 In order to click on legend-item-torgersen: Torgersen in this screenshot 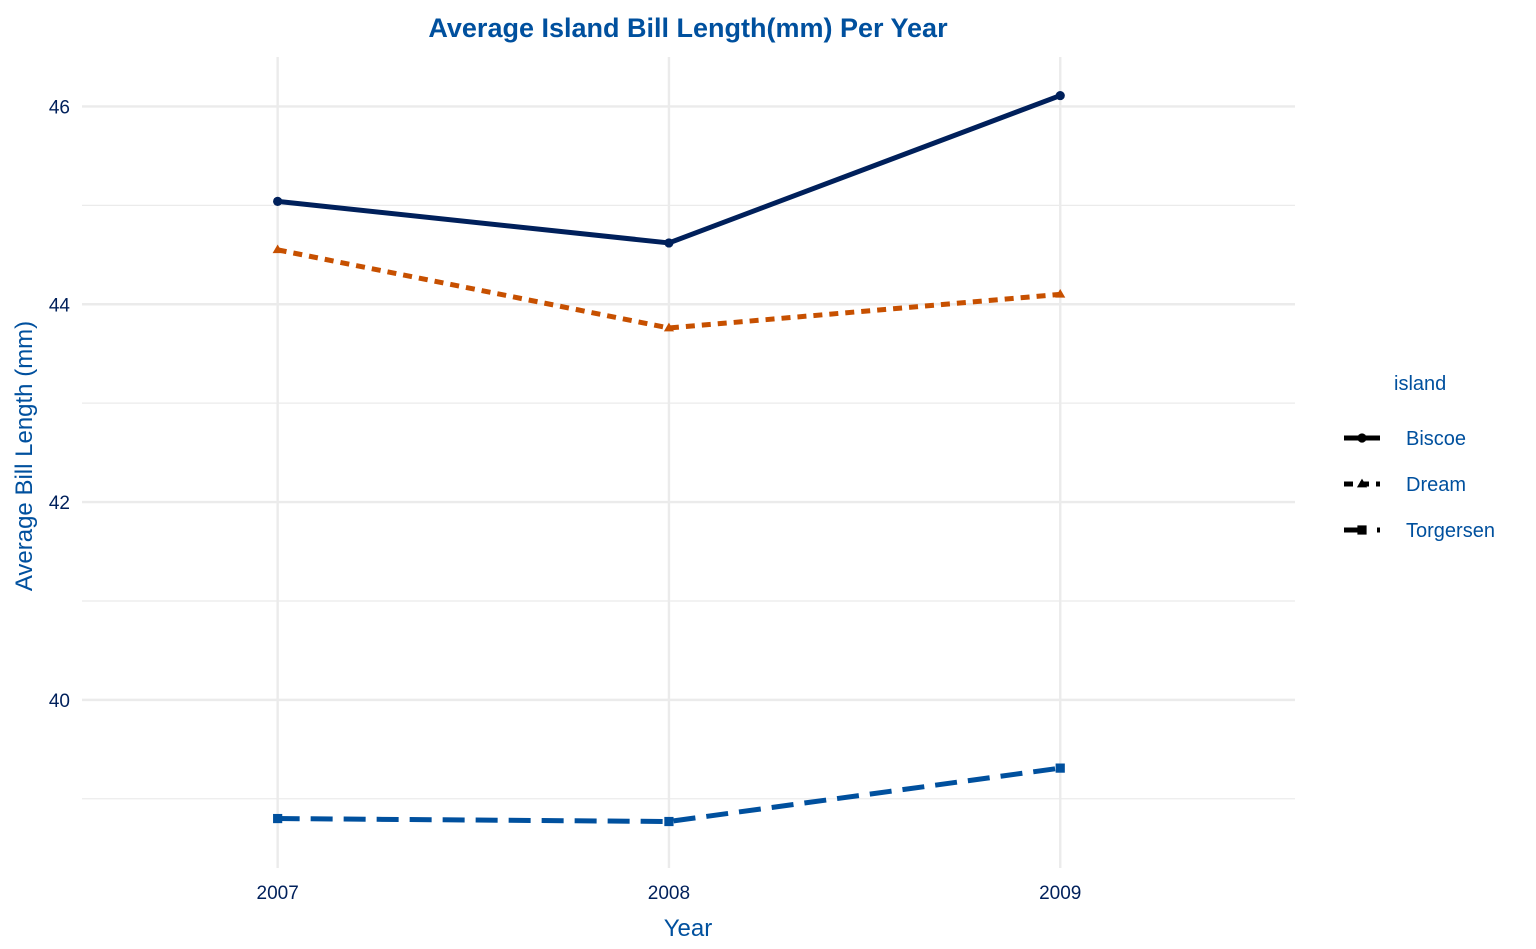, I will do `click(1419, 531)`.